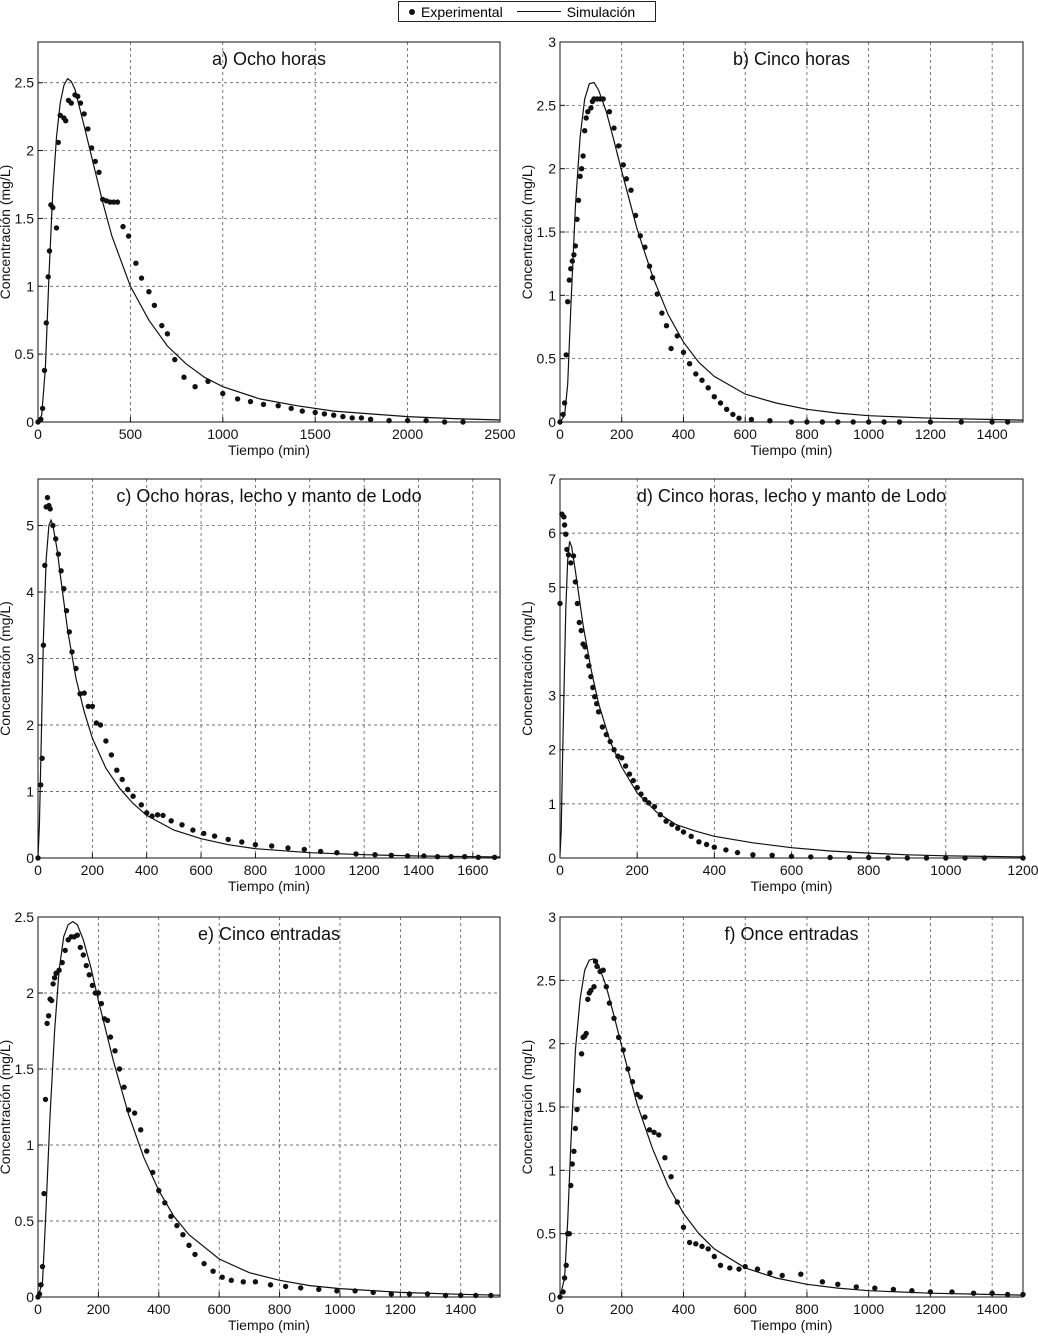  I want to click on x-tick-label: 1500, so click(315, 434).